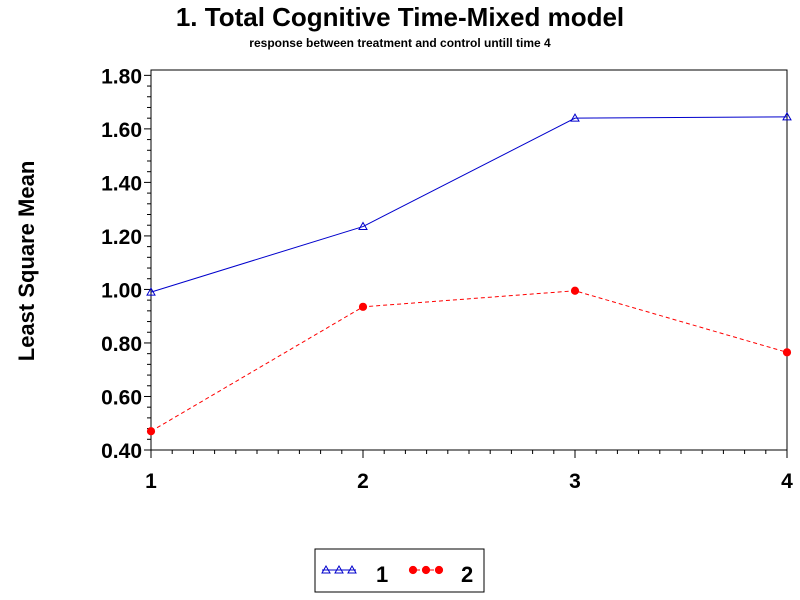 This screenshot has width=800, height=600. I want to click on x-tick-label: 3, so click(575, 481).